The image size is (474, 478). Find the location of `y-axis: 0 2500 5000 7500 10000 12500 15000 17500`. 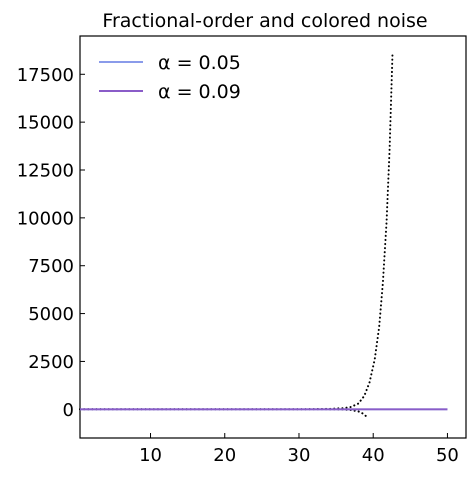

y-axis: 0 2500 5000 7500 10000 12500 15000 17500 is located at coordinates (51, 243).